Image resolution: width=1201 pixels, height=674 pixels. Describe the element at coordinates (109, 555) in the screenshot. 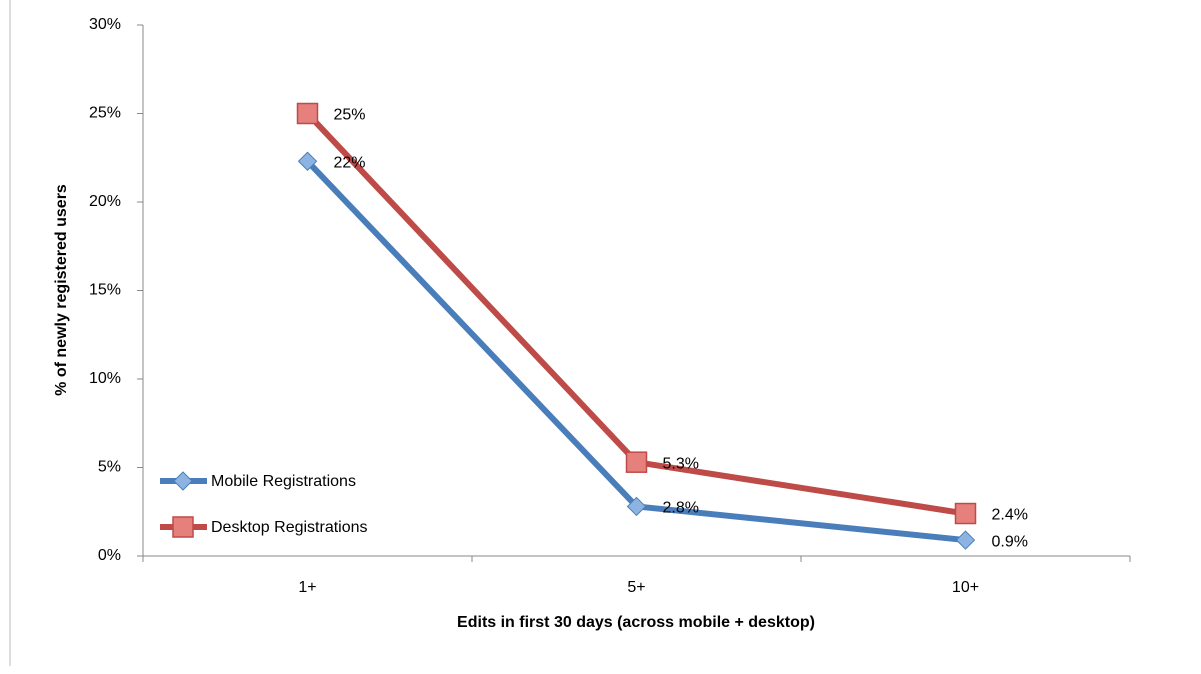

I see `y-tick-label: 0%` at that location.